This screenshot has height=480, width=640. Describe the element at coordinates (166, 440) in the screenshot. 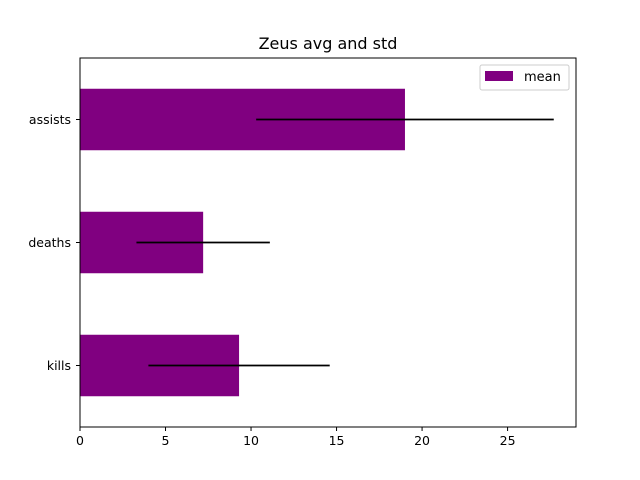

I see `x-tick-label: 5` at that location.